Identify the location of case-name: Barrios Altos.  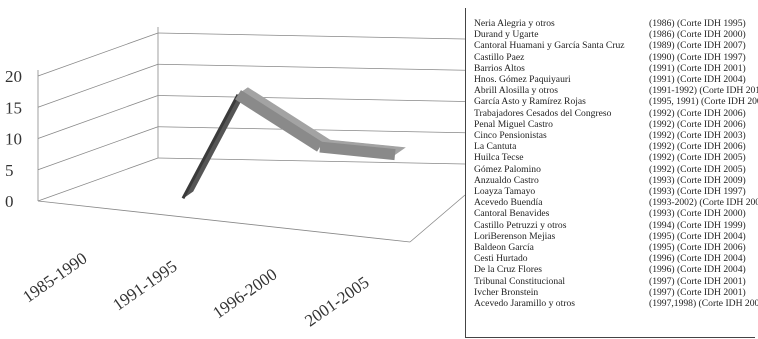
(499, 68).